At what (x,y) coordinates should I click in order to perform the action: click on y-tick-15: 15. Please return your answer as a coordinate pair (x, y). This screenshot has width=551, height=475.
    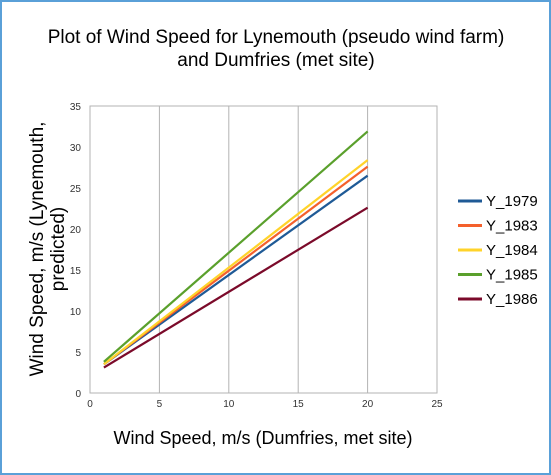
    Looking at the image, I should click on (76, 271).